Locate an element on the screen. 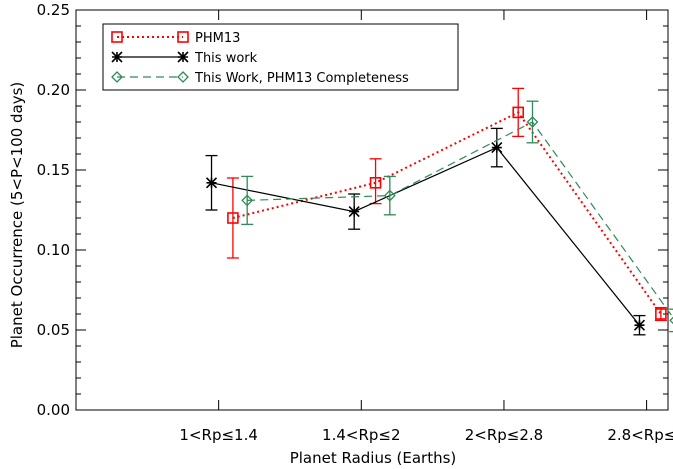  y-tick-label: 0.20 is located at coordinates (53, 90).